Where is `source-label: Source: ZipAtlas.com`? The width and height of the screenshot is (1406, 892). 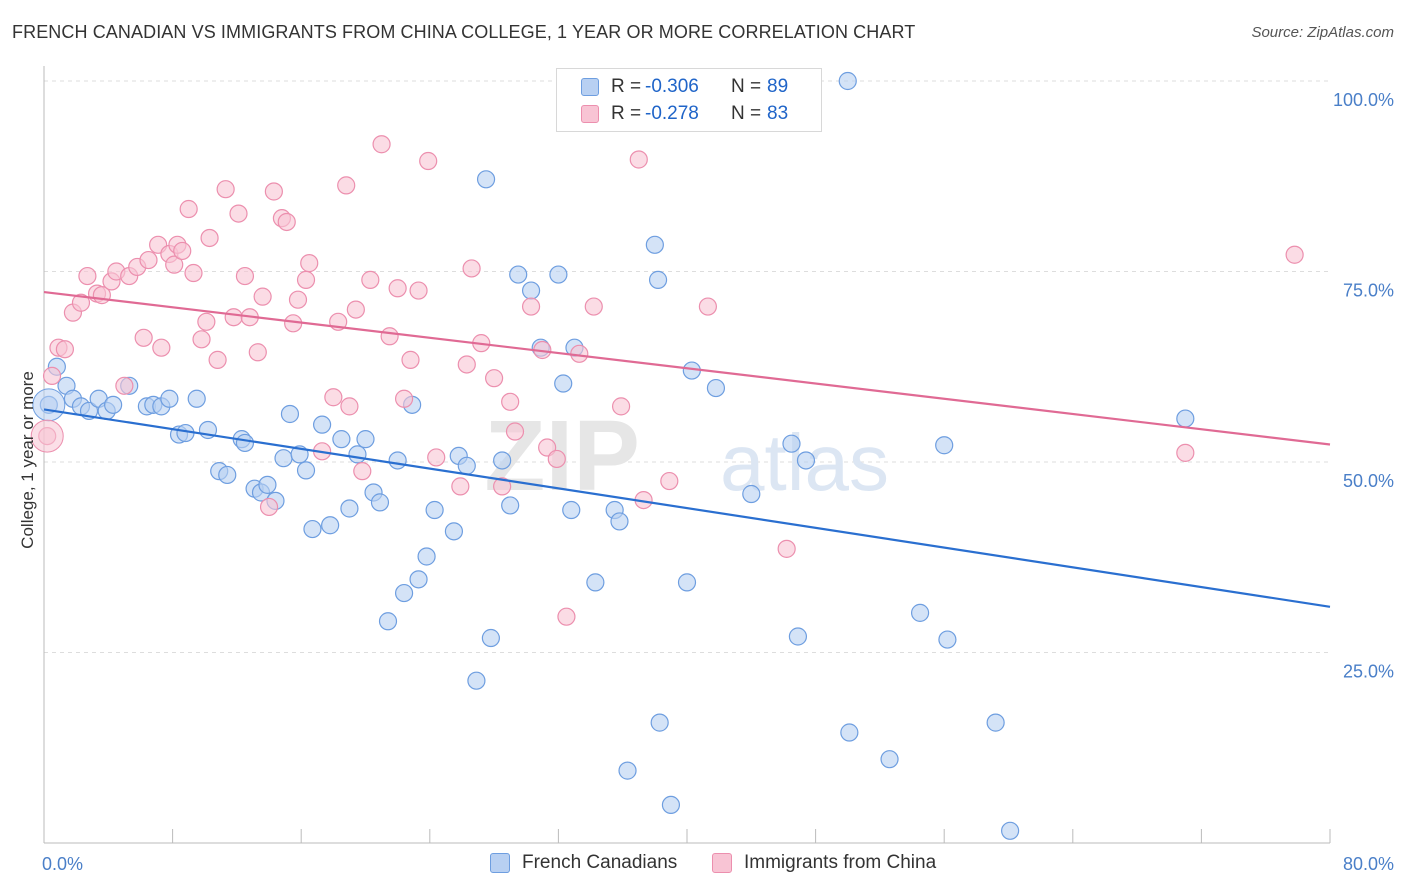 source-label: Source: ZipAtlas.com is located at coordinates (1322, 32).